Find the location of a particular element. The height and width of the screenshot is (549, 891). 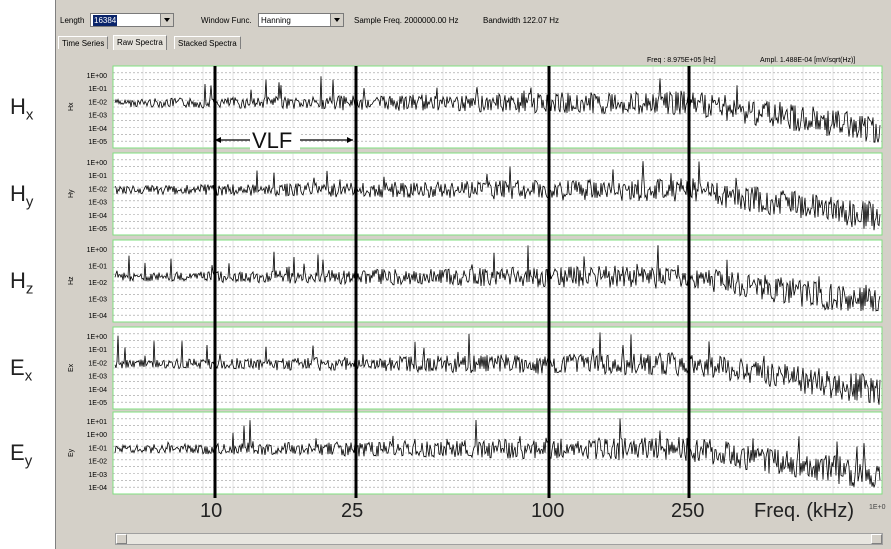

vlf-arrowhead-right is located at coordinates (350, 140).